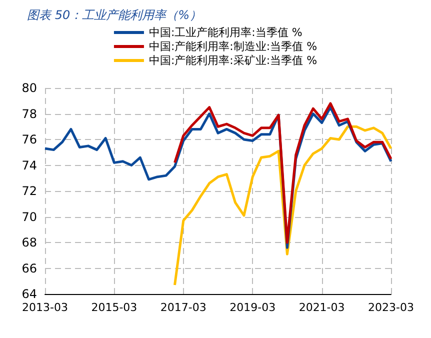  I want to click on x-tick-label: 2015-03, so click(114, 307).